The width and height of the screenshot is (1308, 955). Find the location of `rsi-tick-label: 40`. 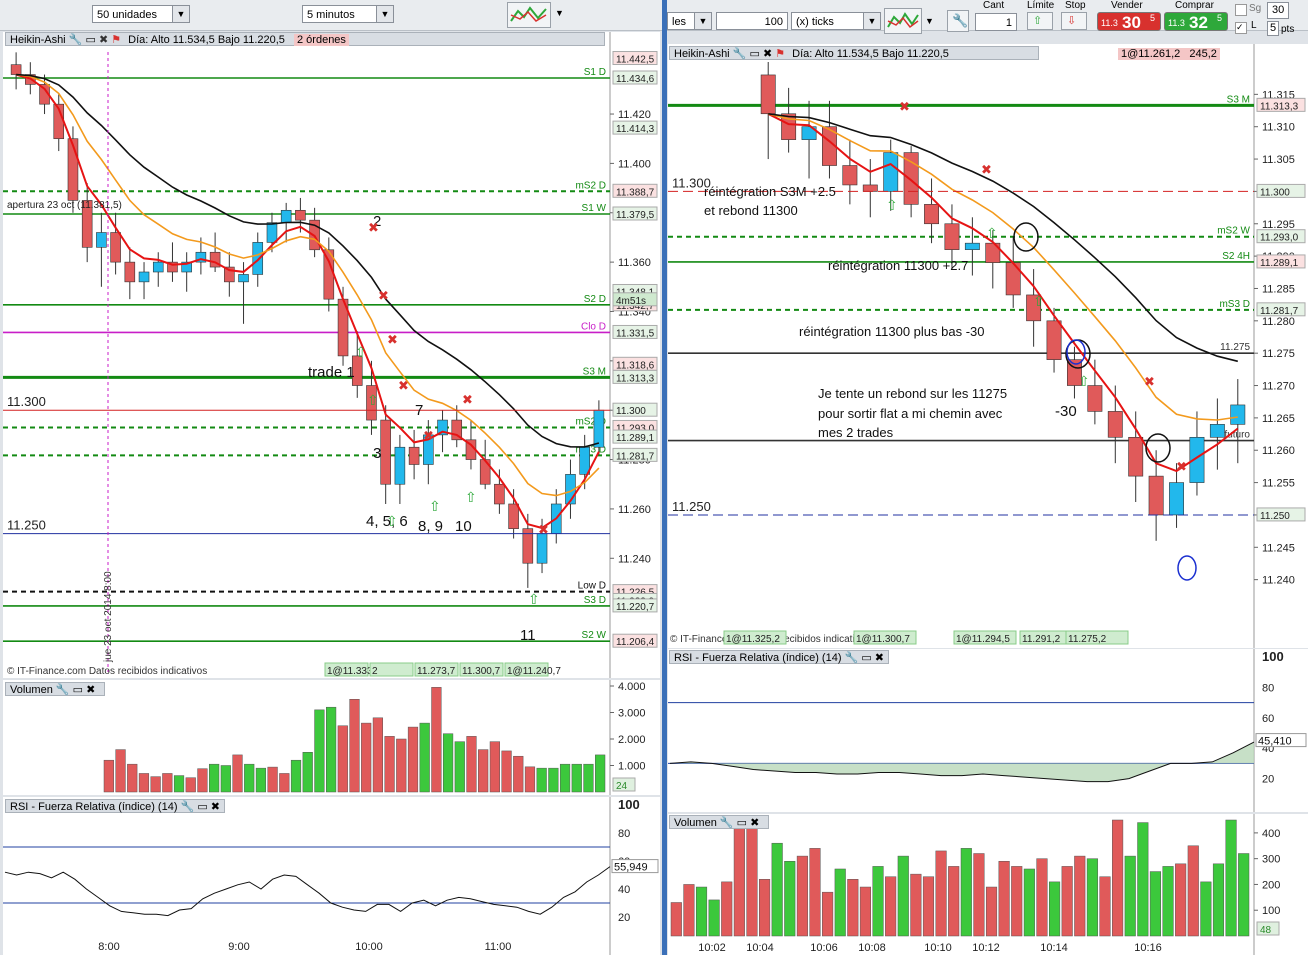

rsi-tick-label: 40 is located at coordinates (624, 890).